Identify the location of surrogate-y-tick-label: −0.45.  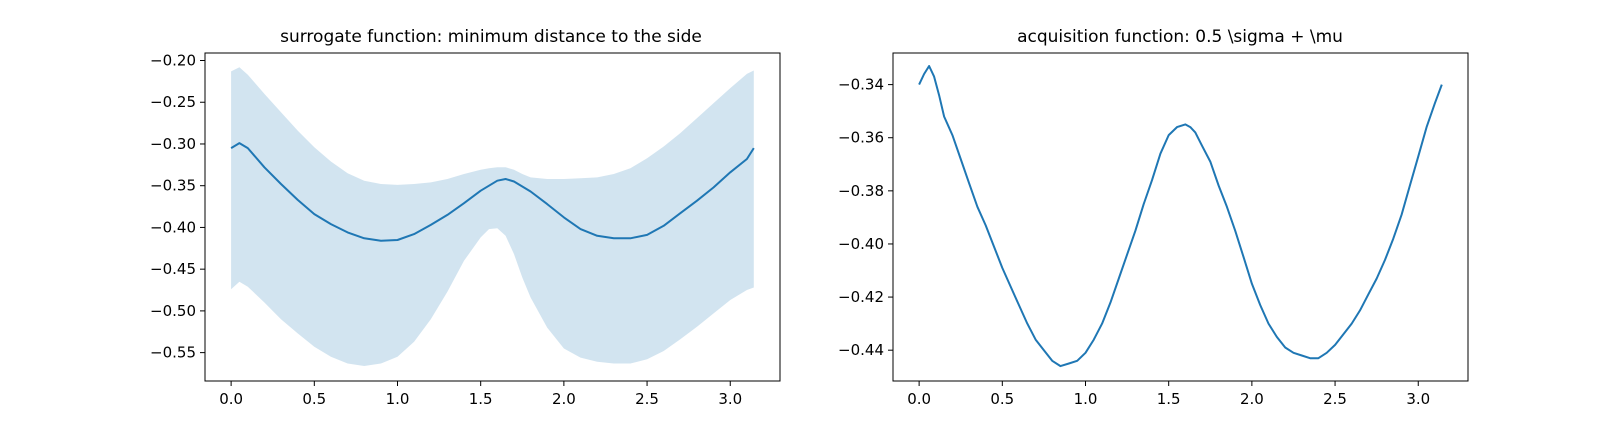
(173, 269).